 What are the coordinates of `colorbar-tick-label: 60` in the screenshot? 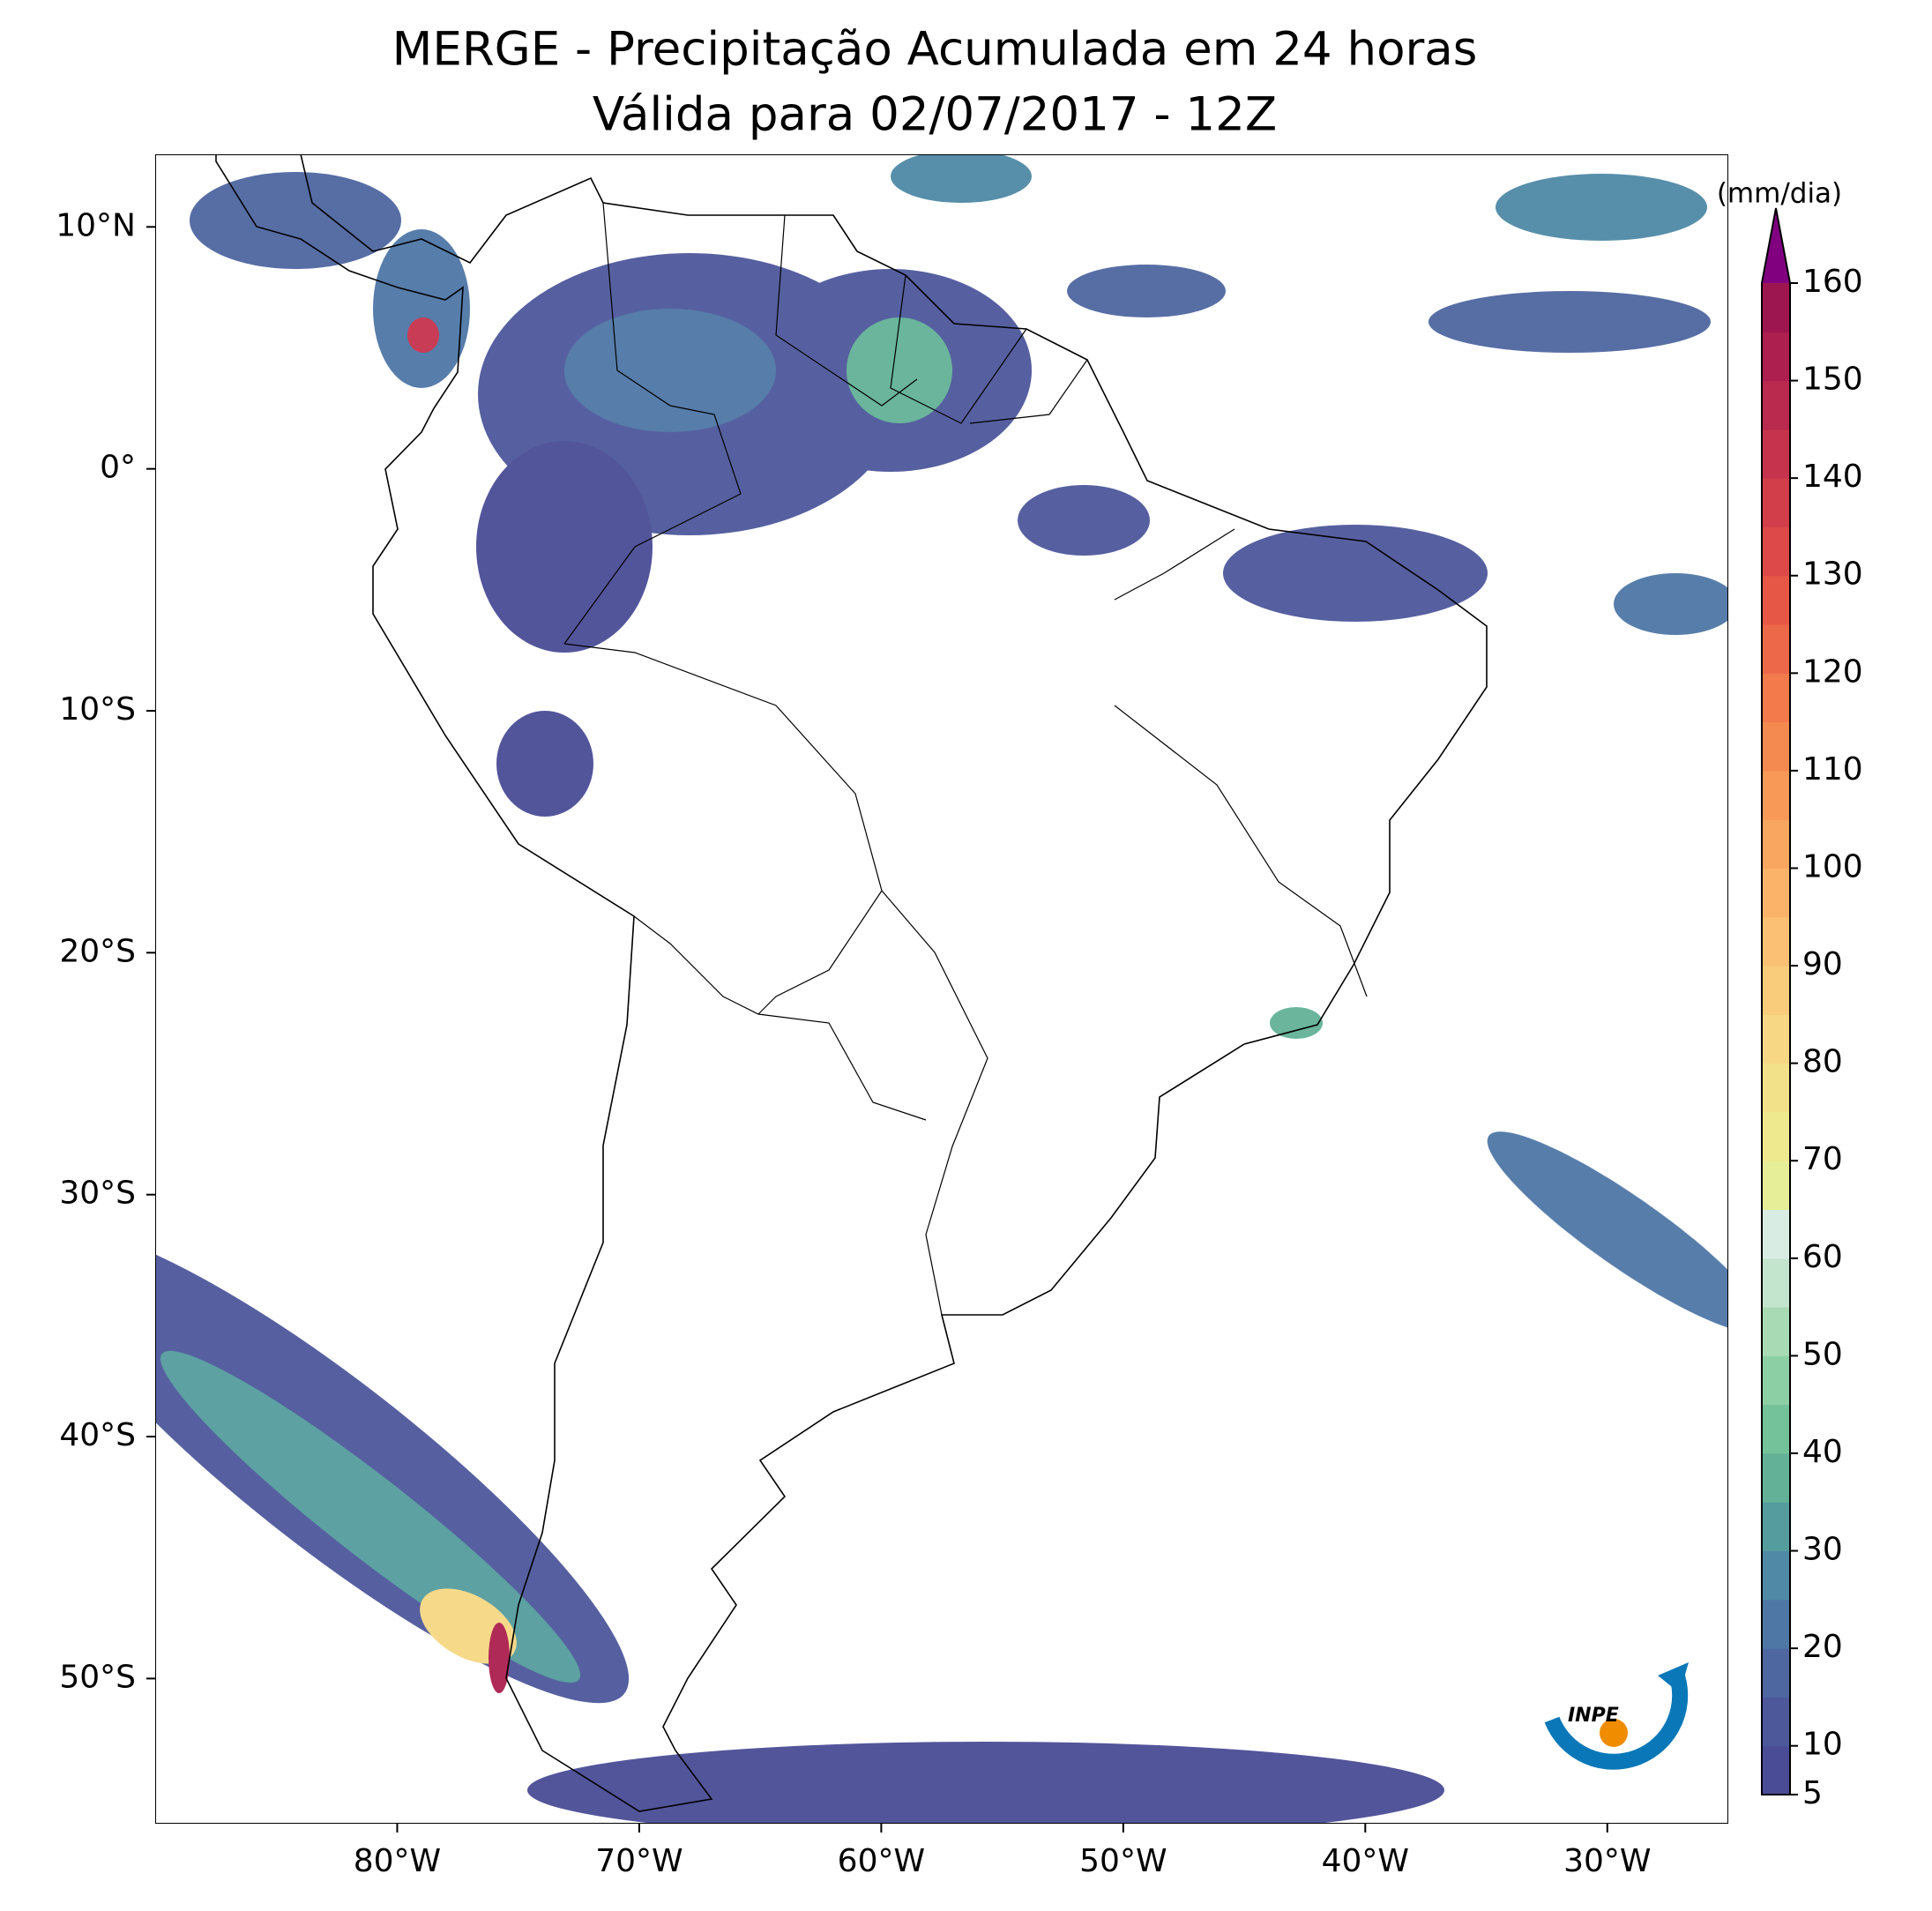 It's located at (1822, 1257).